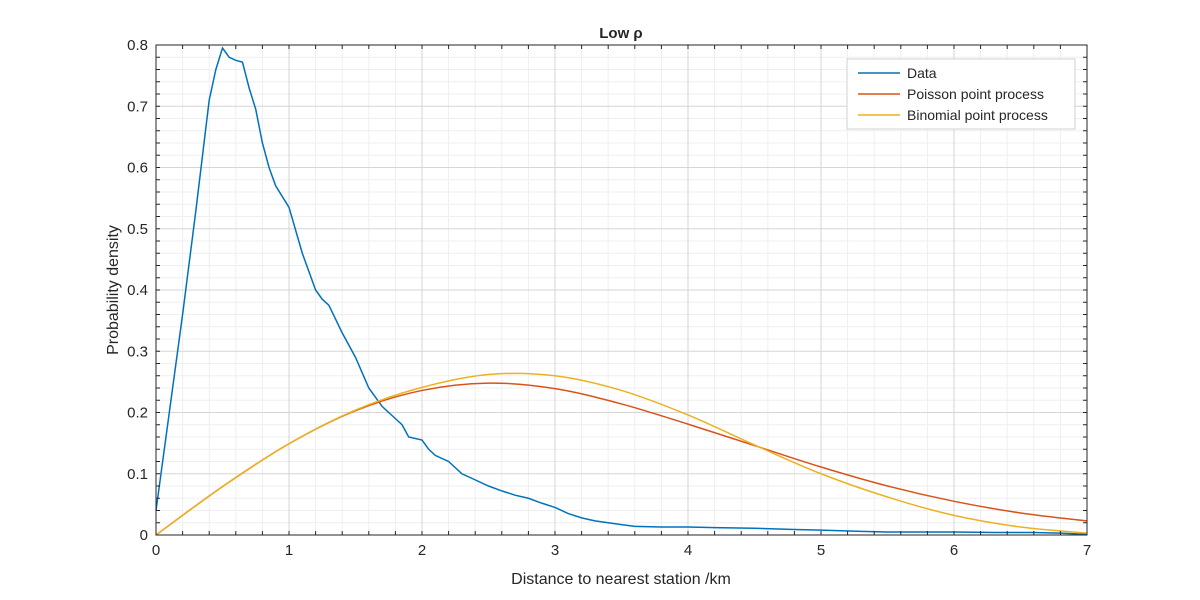 This screenshot has width=1200, height=600. What do you see at coordinates (137, 413) in the screenshot?
I see `y-tick-label: 0.2` at bounding box center [137, 413].